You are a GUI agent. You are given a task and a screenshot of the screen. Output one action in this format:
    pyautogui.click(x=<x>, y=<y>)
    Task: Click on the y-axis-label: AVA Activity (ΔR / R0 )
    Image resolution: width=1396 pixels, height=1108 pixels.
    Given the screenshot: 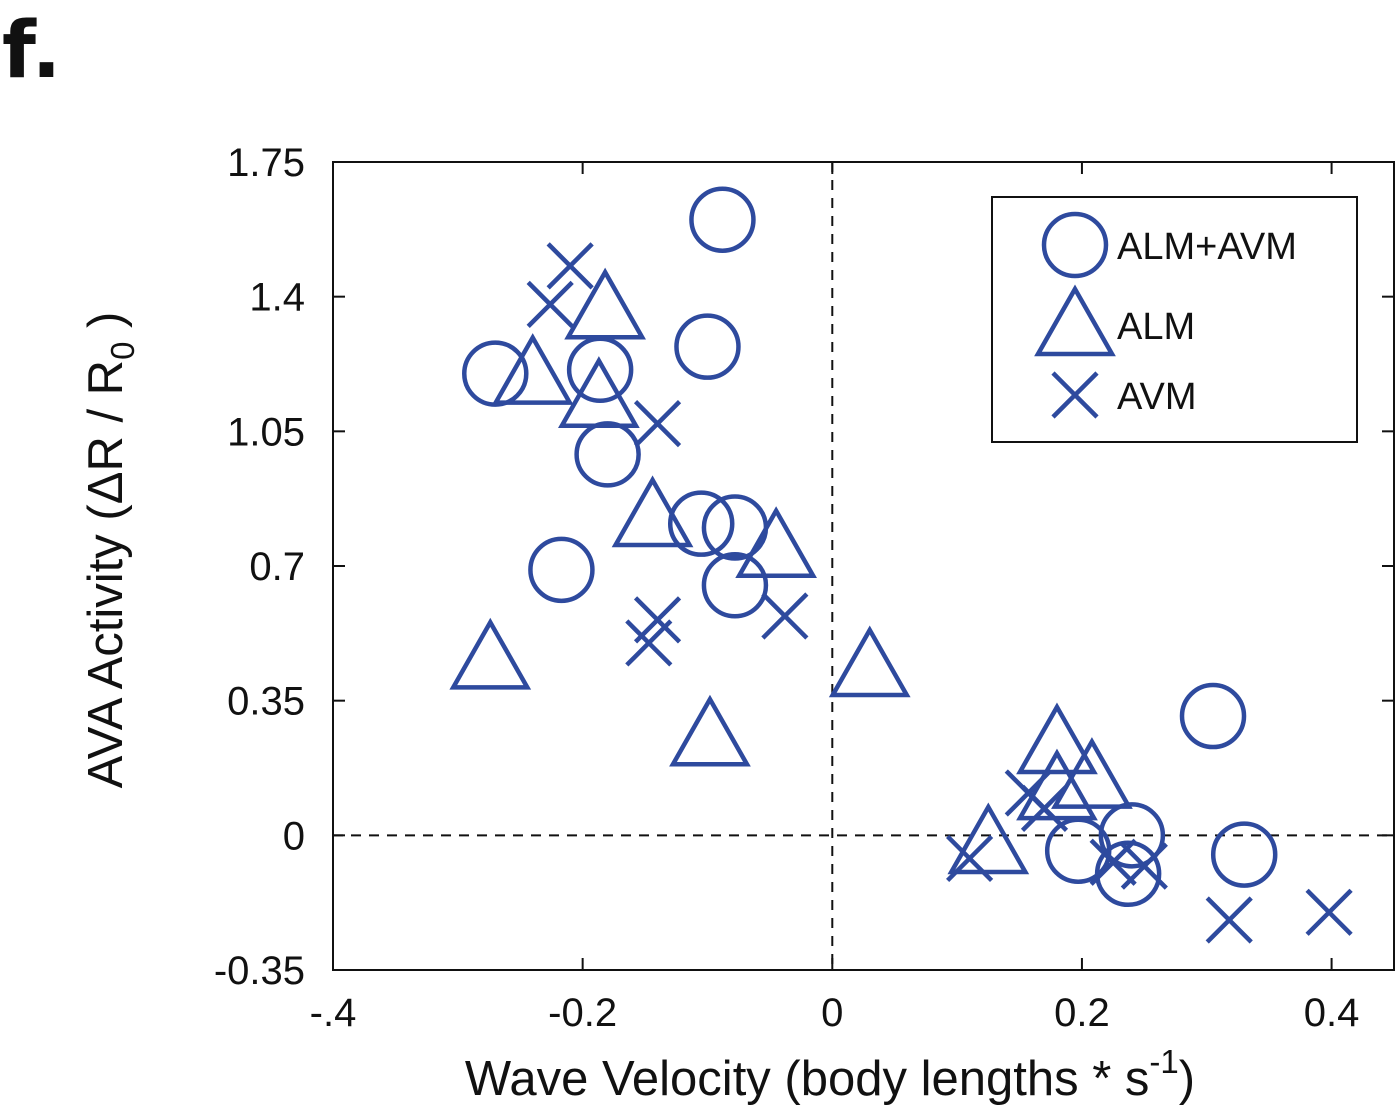 What is the action you would take?
    pyautogui.click(x=110, y=550)
    